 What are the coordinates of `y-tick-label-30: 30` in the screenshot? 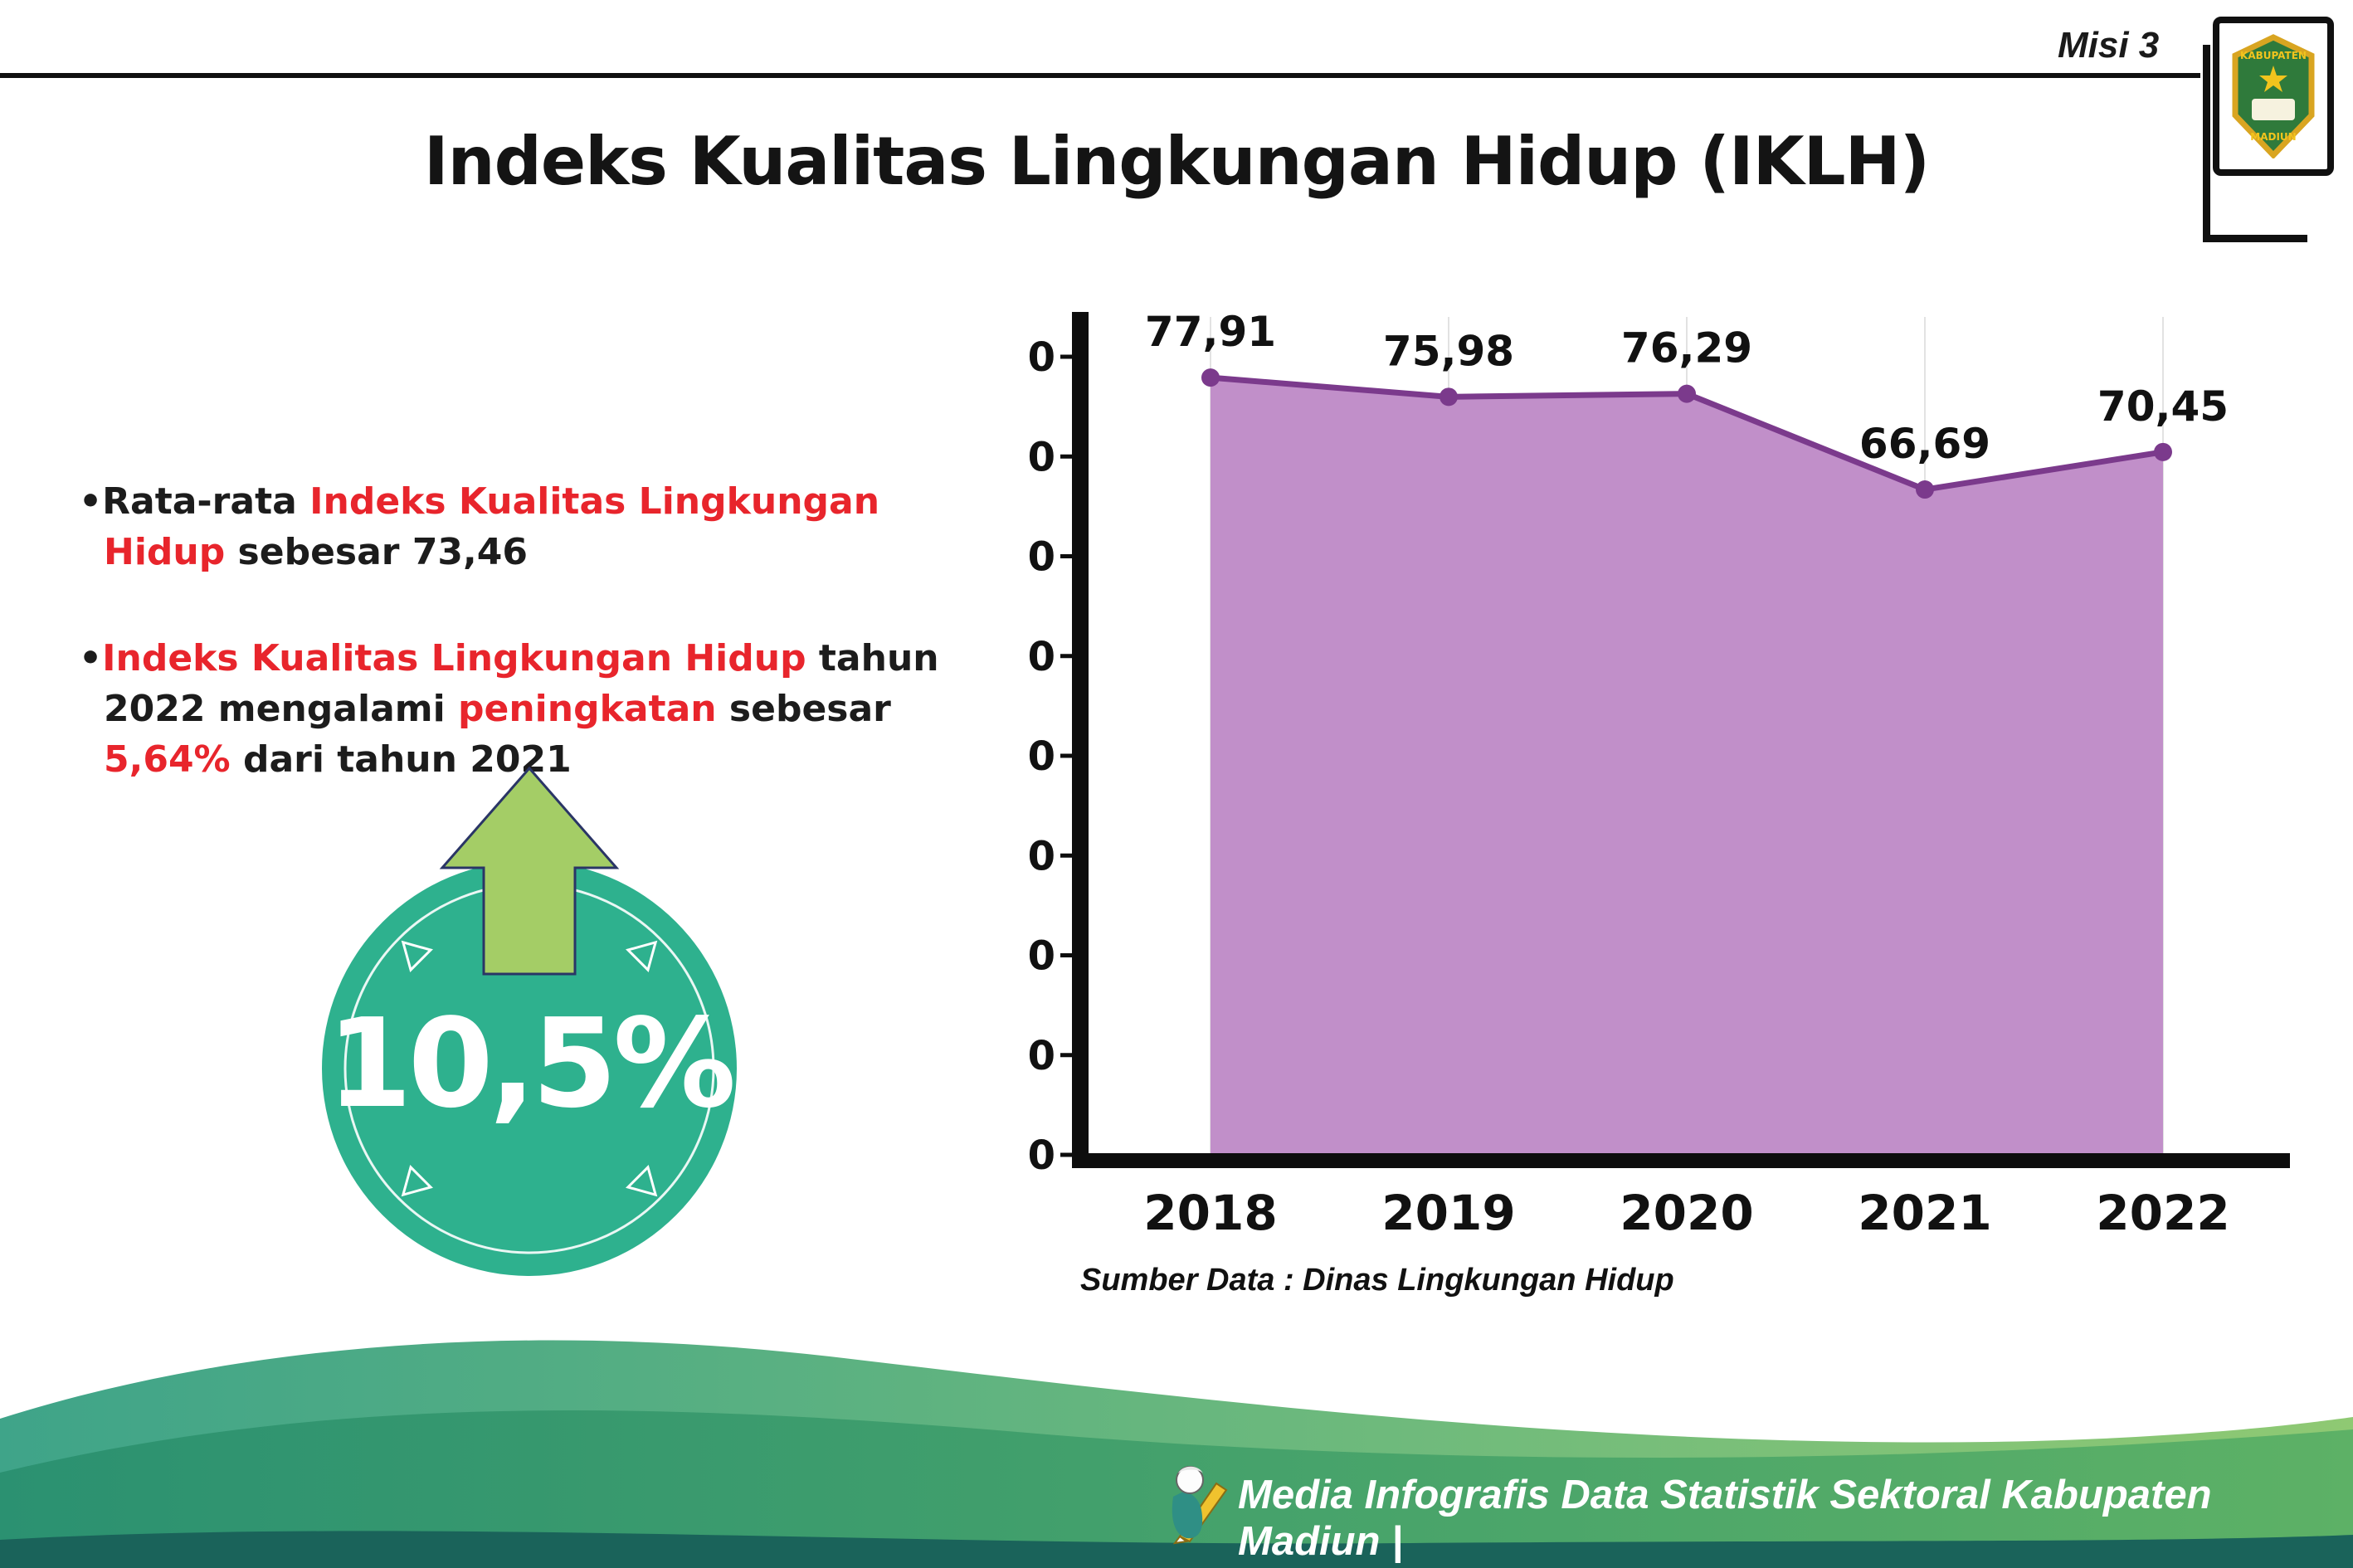 It's located at (1042, 856).